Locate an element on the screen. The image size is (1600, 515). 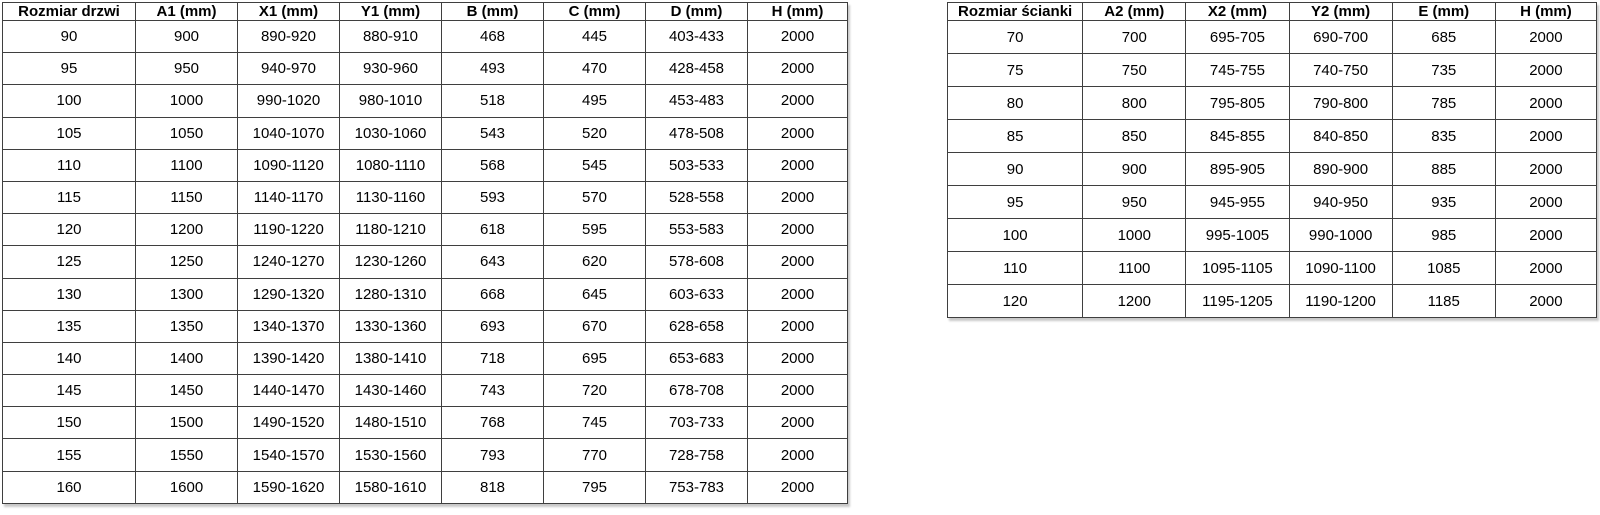
table-cell: 120 is located at coordinates (69, 230).